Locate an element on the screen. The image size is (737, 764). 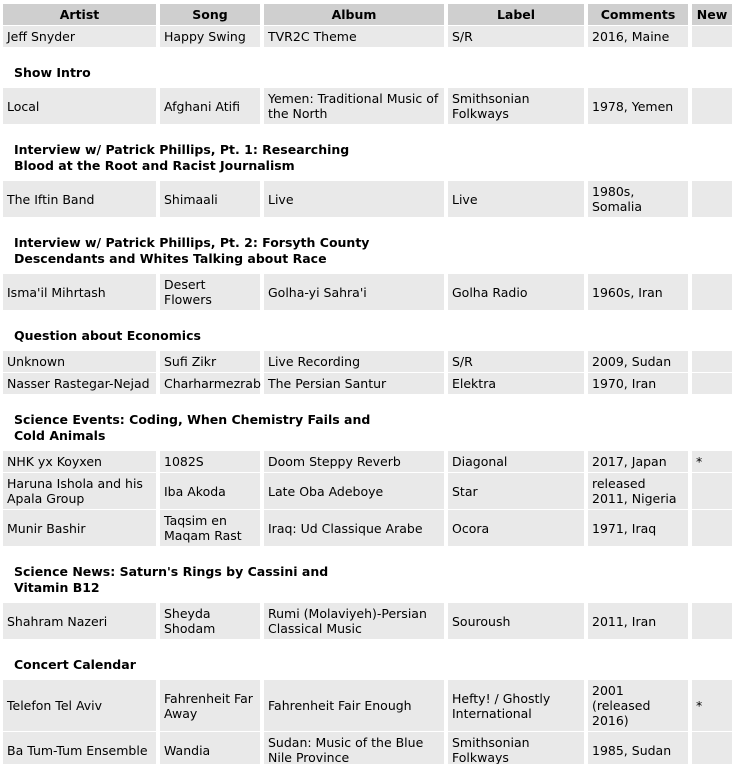
cell-text-artist: NHK yx Koyxen is located at coordinates (54, 461).